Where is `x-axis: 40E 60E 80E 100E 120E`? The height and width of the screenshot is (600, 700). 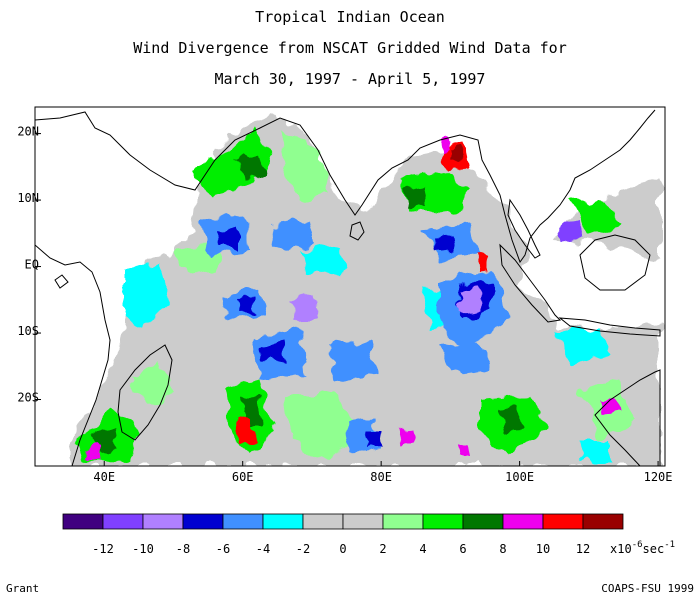
x-axis: 40E 60E 80E 100E 120E is located at coordinates (383, 472).